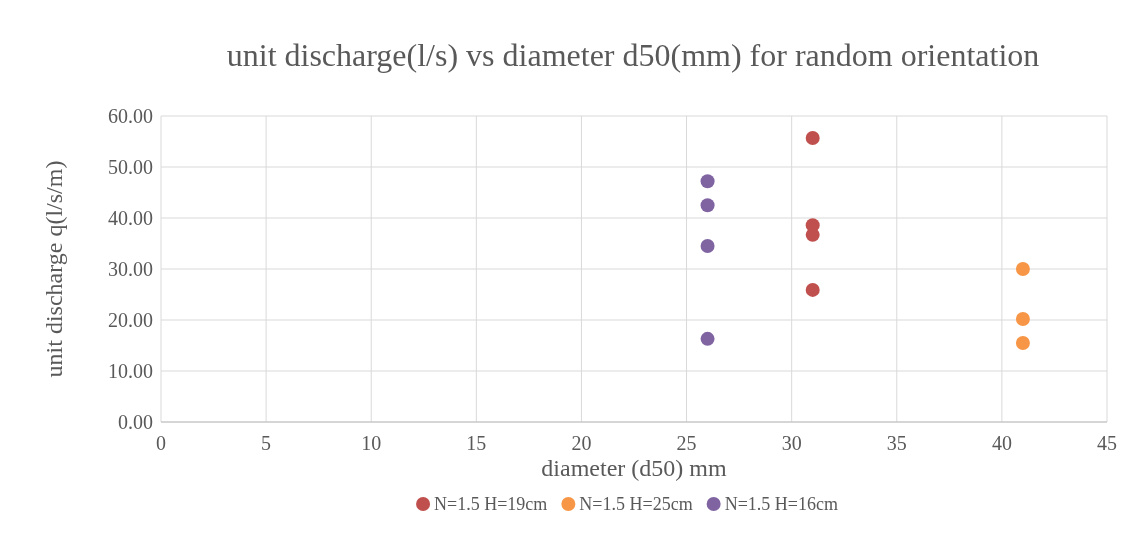 The image size is (1132, 533). Describe the element at coordinates (130, 269) in the screenshot. I see `y-tick-label: 30.00` at that location.